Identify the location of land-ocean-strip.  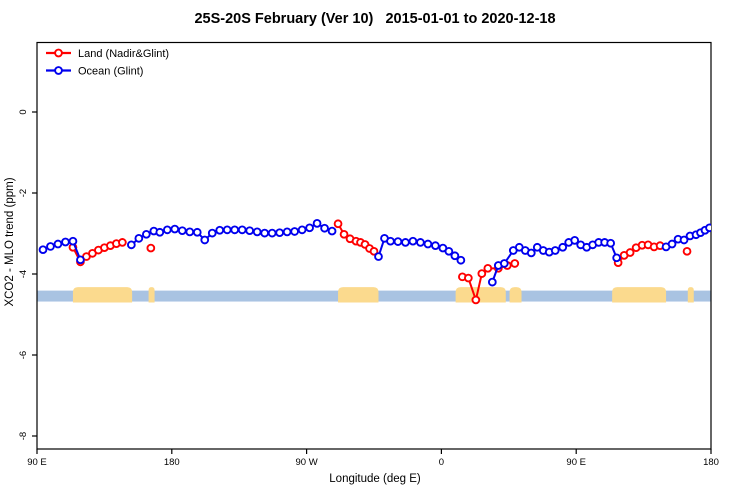
(374, 295).